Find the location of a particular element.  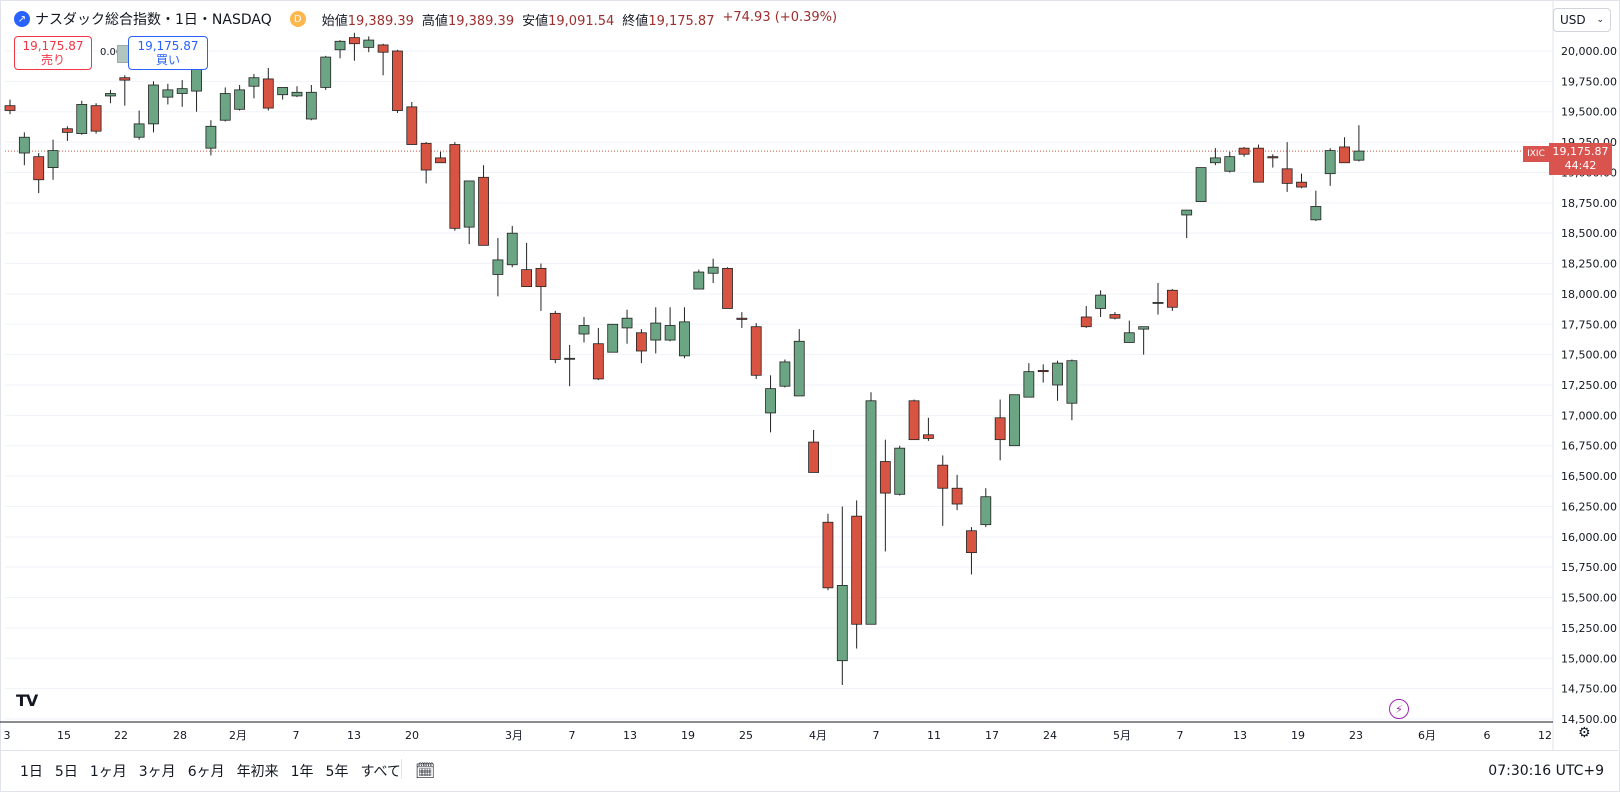

buy-button: 19,175.87 買い is located at coordinates (168, 53).